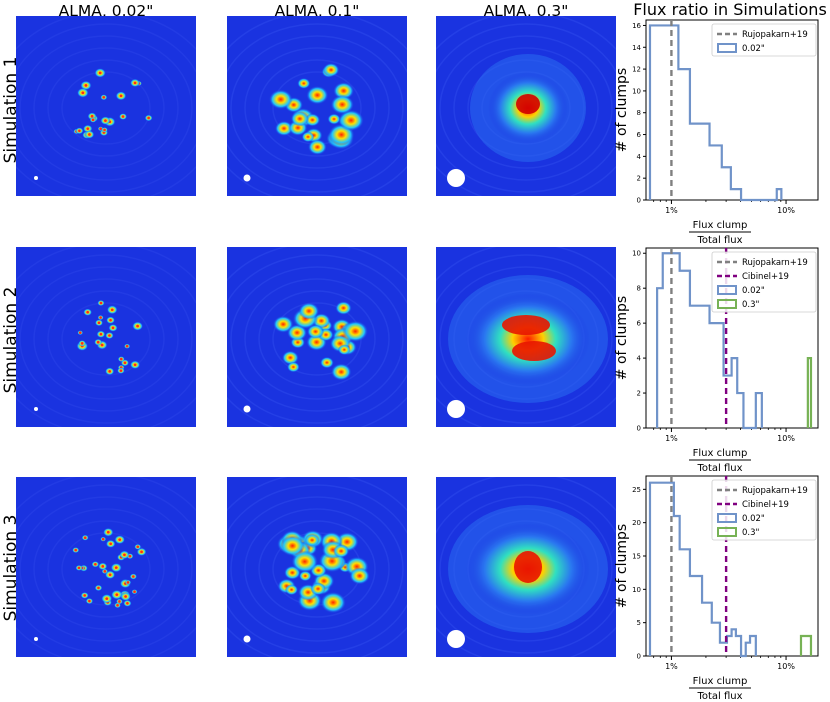  Describe the element at coordinates (106, 11) in the screenshot. I see `column-title-0.02: ALMA, 0.02"` at that location.